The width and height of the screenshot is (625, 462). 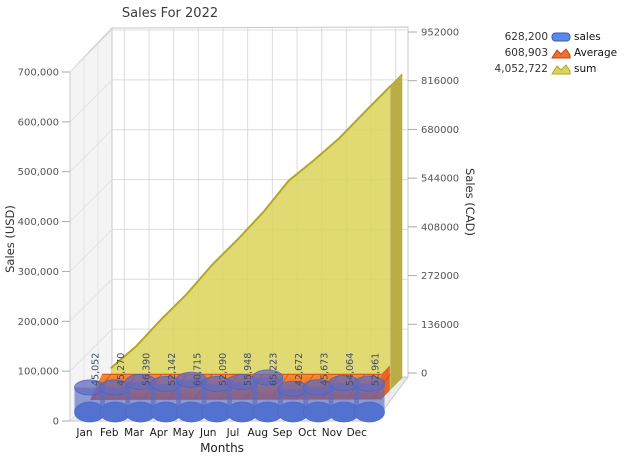 What do you see at coordinates (38, 222) in the screenshot?
I see `left-axis-tick-label: 400,000` at bounding box center [38, 222].